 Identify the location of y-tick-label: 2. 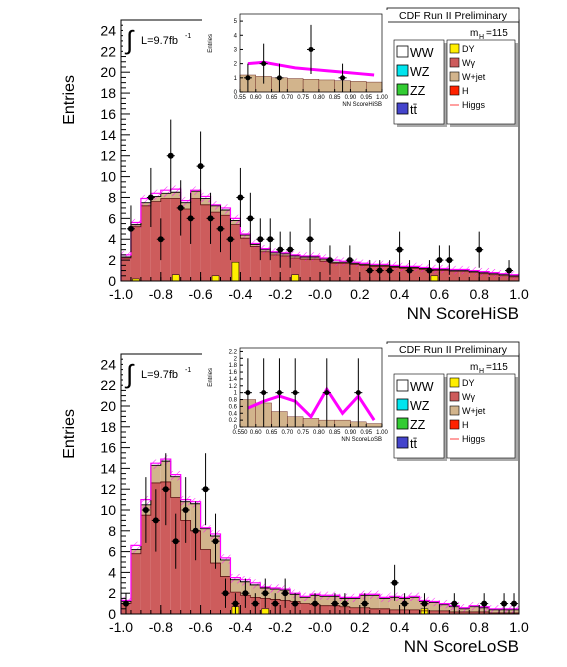
(112, 593).